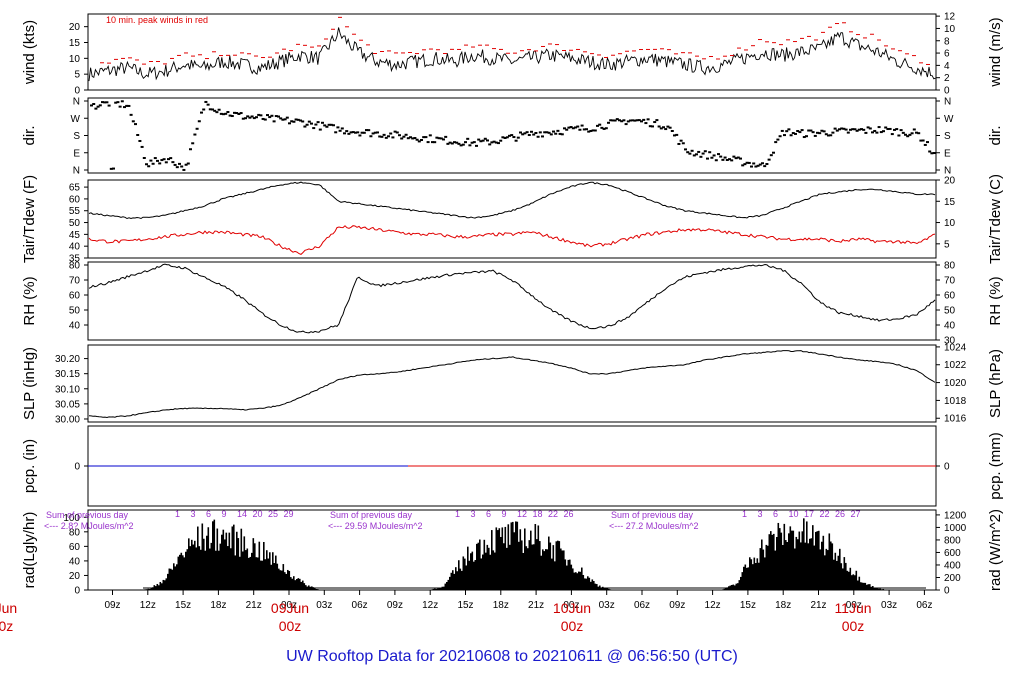  I want to click on radiation-hour-number: 3, so click(760, 514).